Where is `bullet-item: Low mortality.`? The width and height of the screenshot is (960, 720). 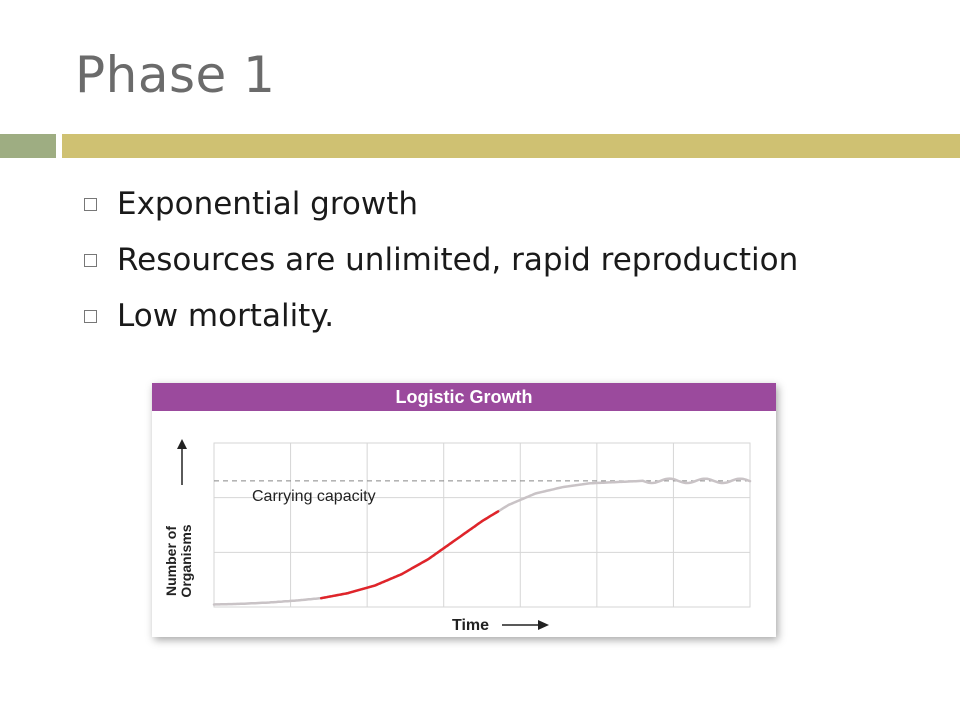 bullet-item: Low mortality. is located at coordinates (441, 316).